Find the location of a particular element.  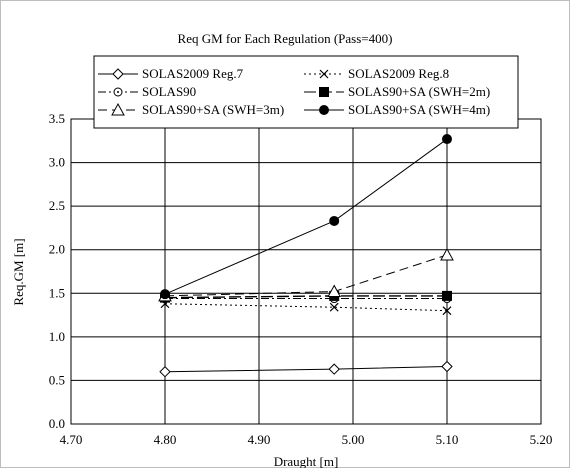

legend-label: SOLAS90+SA (SWH=2m) is located at coordinates (419, 91).